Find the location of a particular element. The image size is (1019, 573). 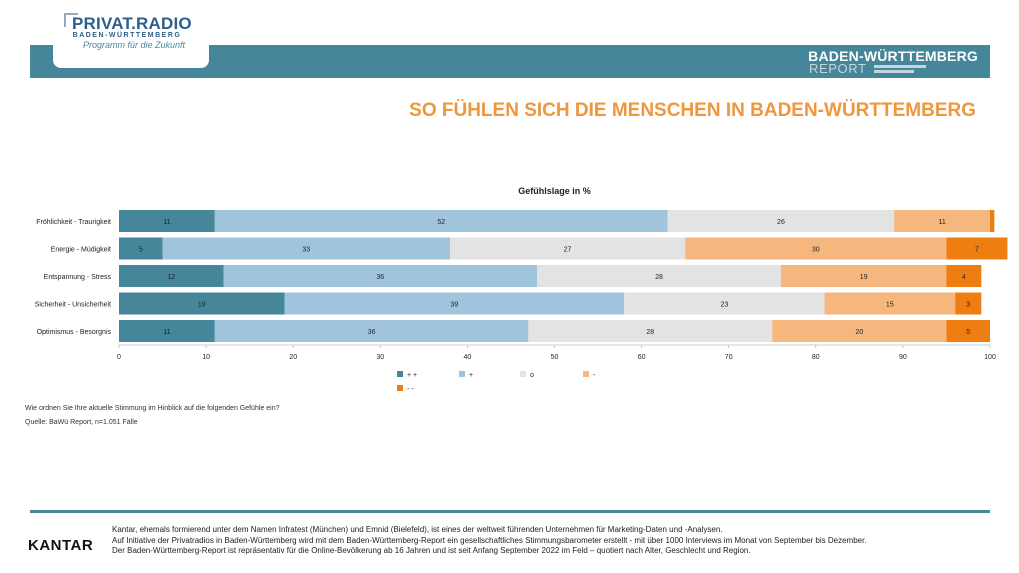

logo-tagline: Programm für die Zukunft is located at coordinates (134, 45).